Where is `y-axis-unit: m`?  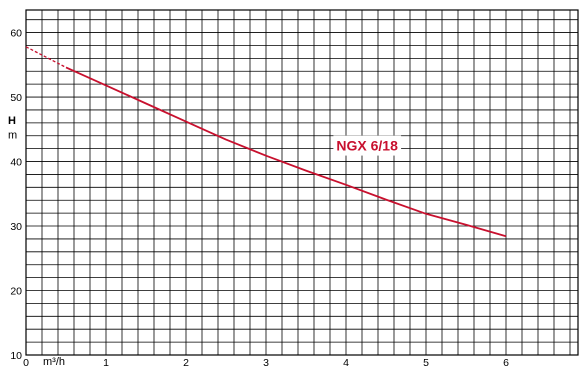
y-axis-unit: m is located at coordinates (12, 135).